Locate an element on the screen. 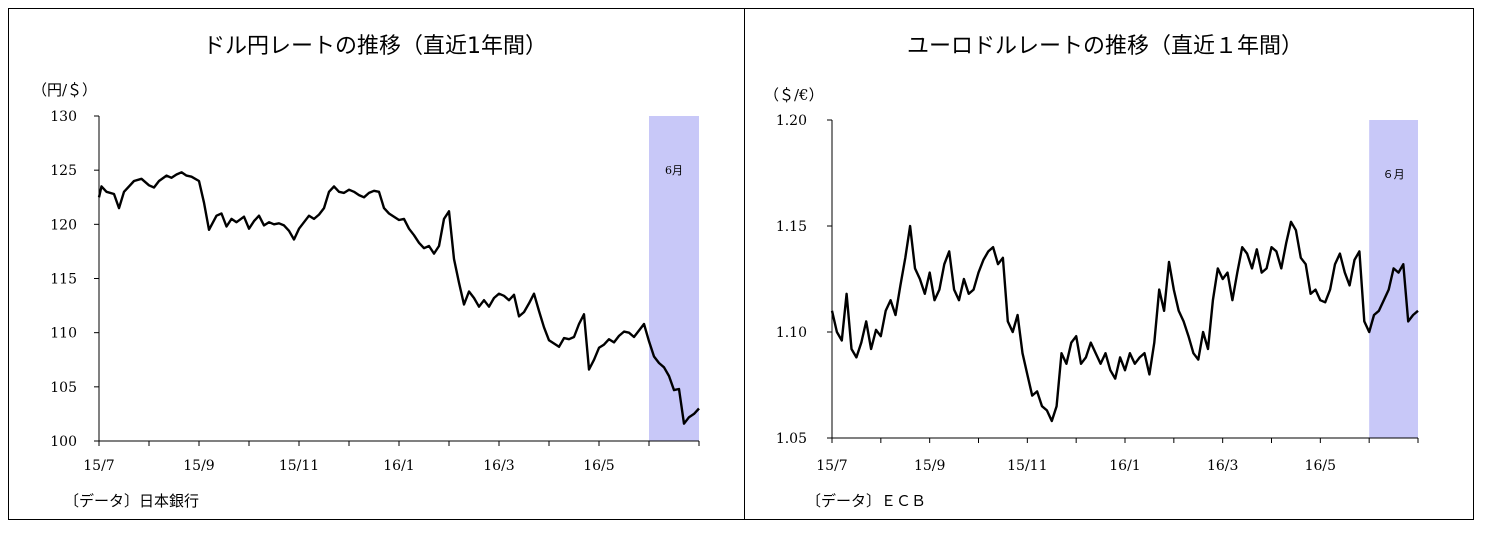 This screenshot has height=539, width=1485. usdjpy-x-tick-label: 15/7 is located at coordinates (98, 466).